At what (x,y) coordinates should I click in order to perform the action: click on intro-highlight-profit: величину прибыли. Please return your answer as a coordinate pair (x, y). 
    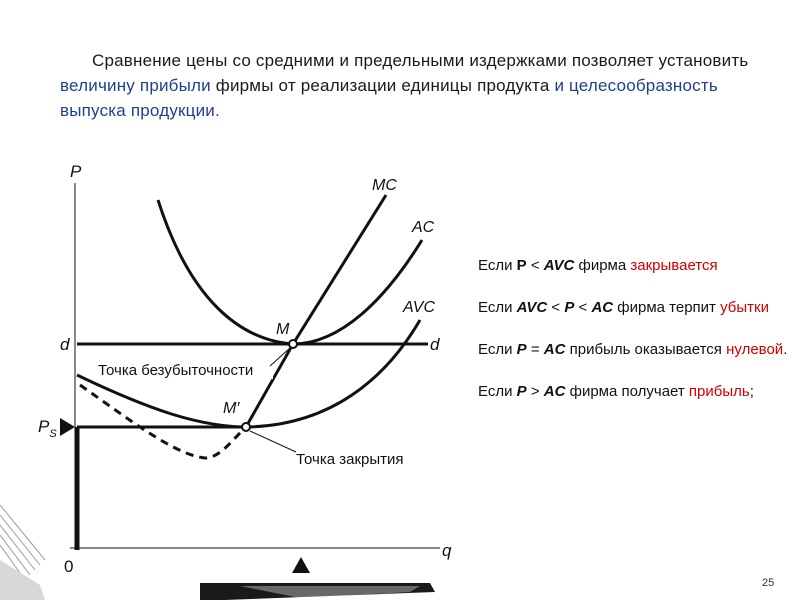
    Looking at the image, I should click on (135, 85).